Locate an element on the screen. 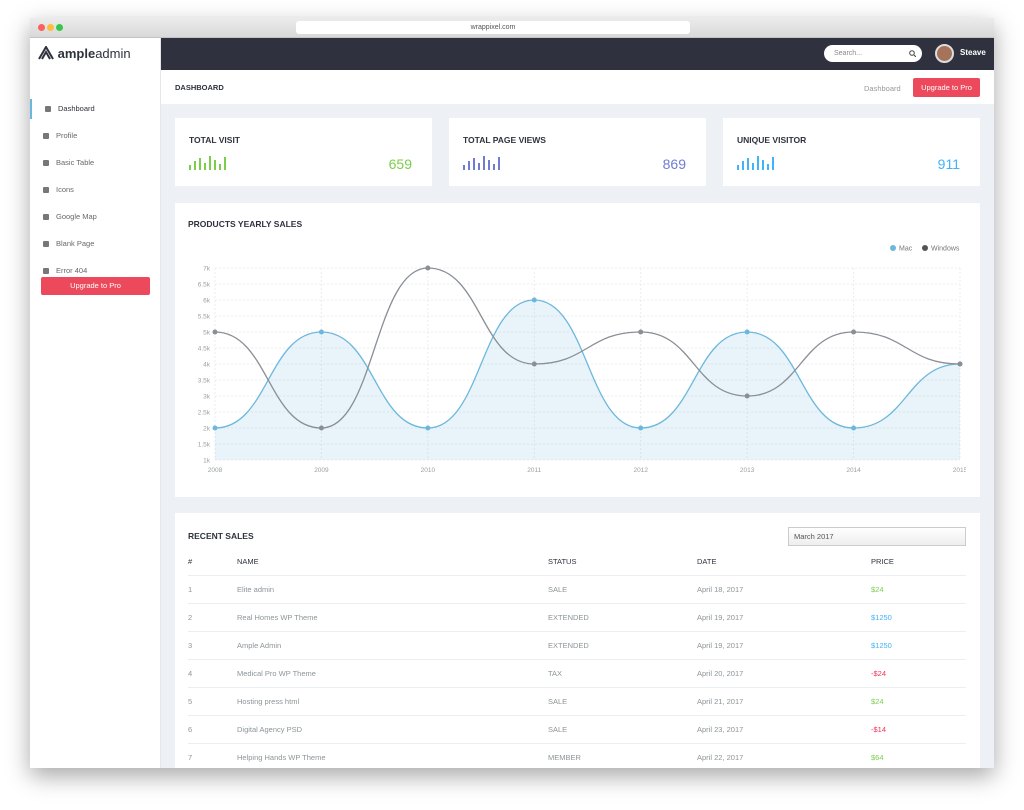  x-tick-label: 2011 is located at coordinates (534, 470).